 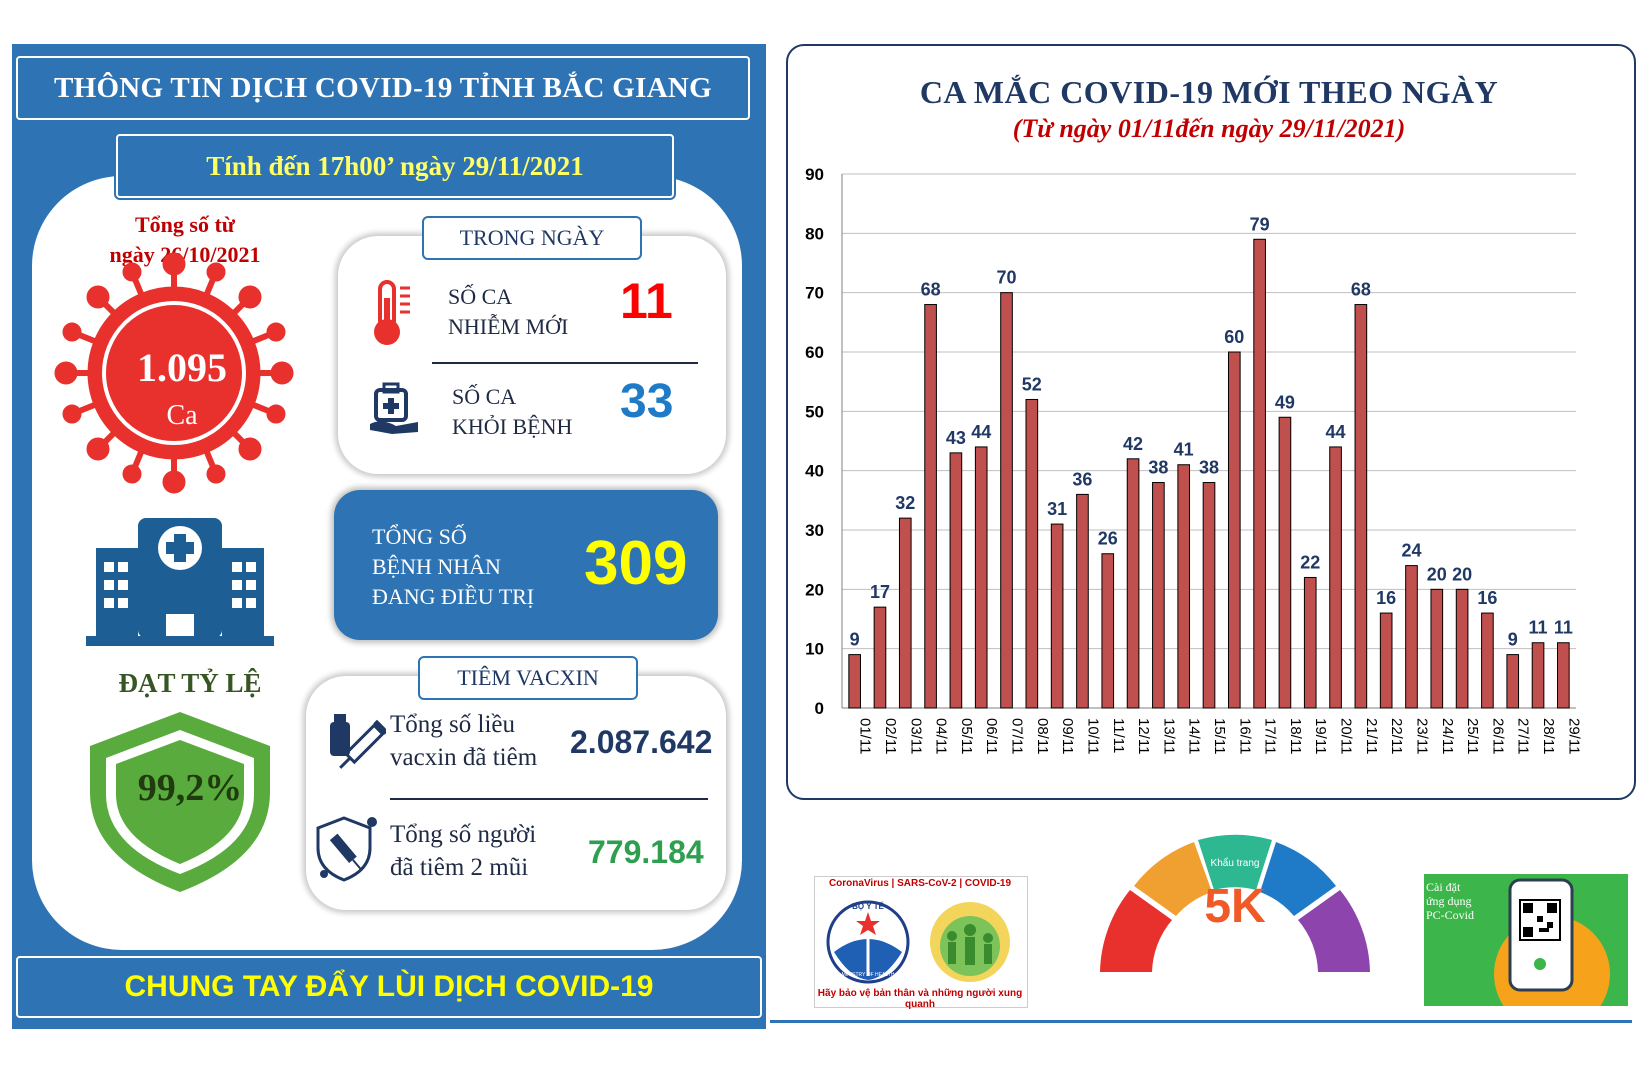 What do you see at coordinates (532, 355) in the screenshot?
I see `today-card` at bounding box center [532, 355].